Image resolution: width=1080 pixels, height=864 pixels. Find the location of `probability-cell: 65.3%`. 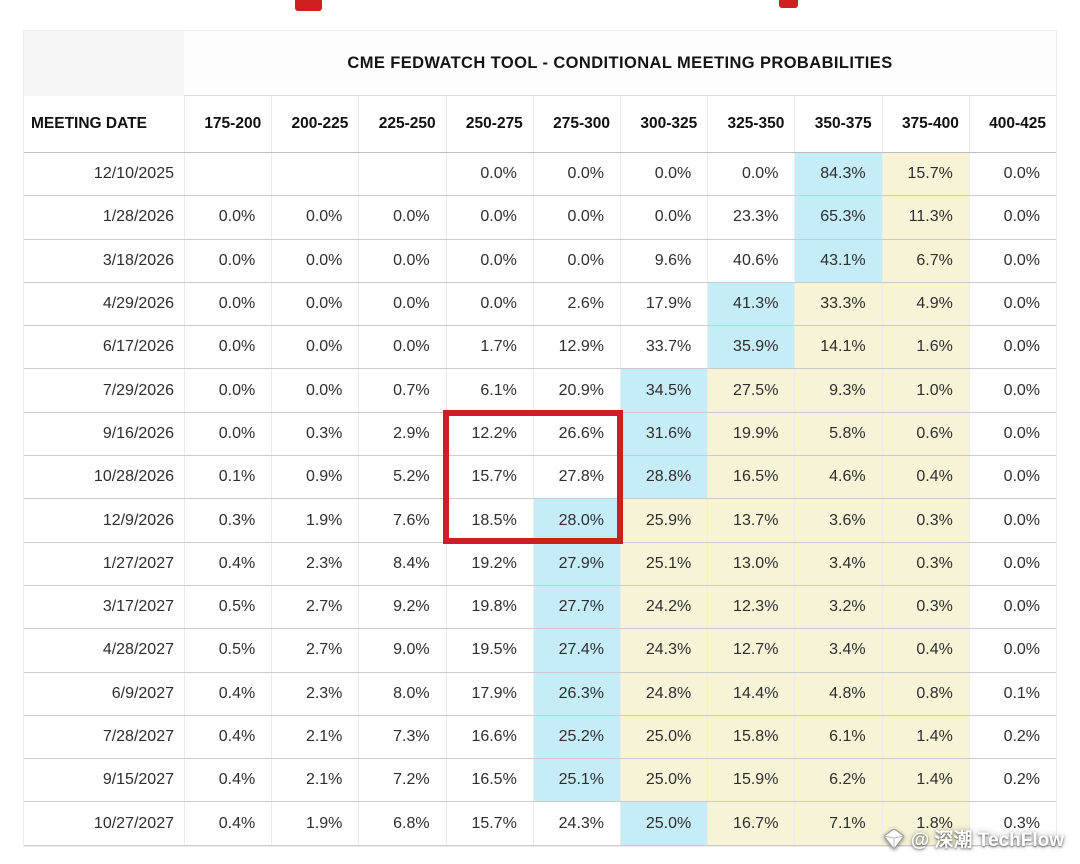

probability-cell: 65.3% is located at coordinates (838, 217).